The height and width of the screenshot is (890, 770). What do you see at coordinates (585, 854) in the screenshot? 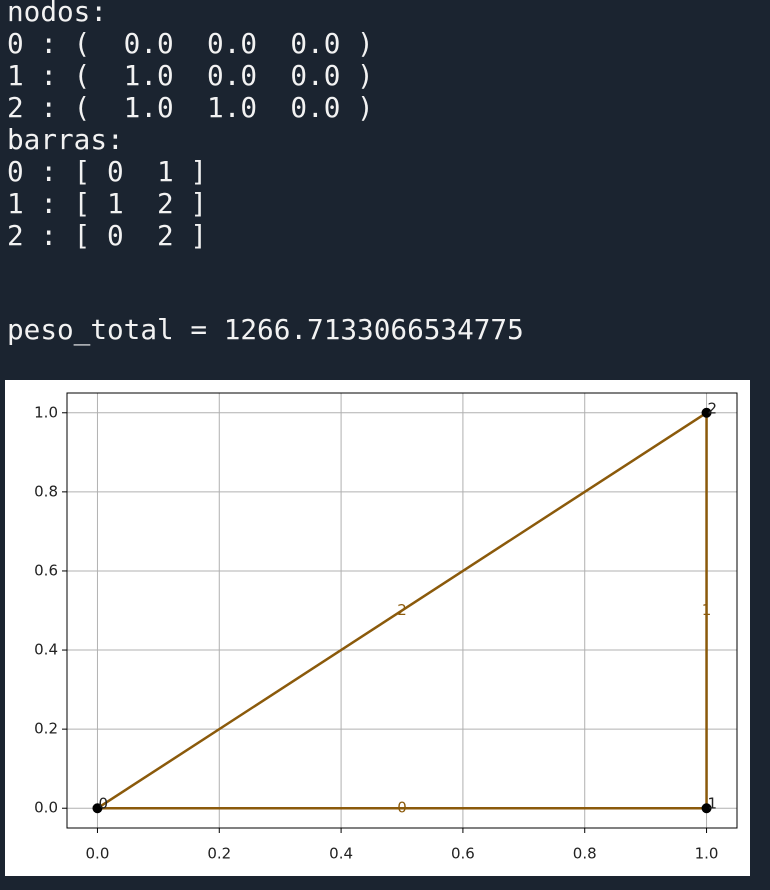
I see `x-tick-label: 0.8` at bounding box center [585, 854].